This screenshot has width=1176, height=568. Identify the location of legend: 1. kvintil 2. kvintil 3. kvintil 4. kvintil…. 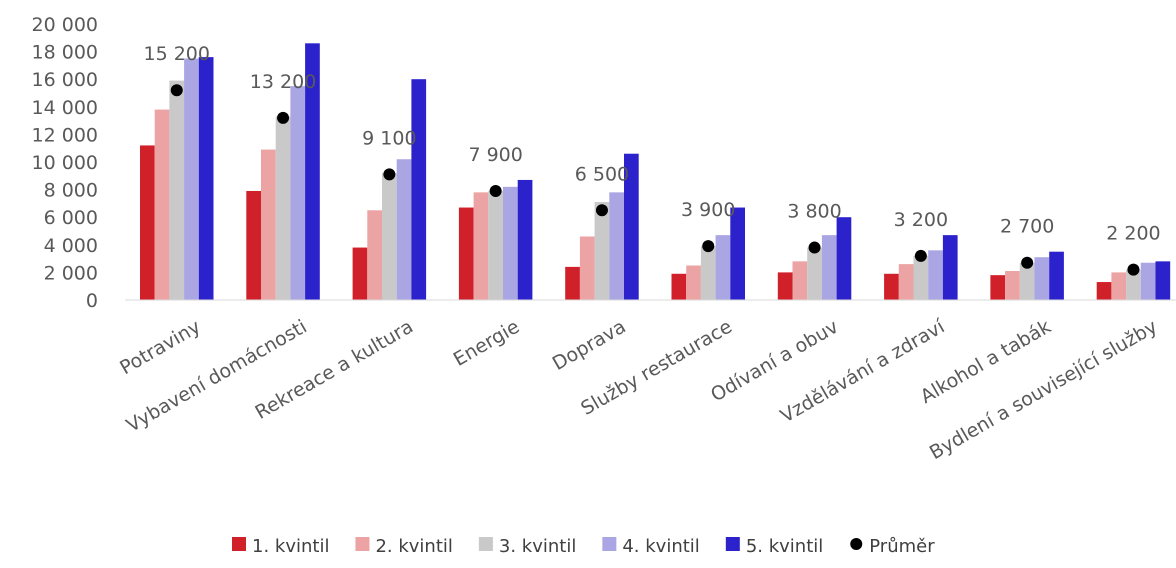
(583, 546).